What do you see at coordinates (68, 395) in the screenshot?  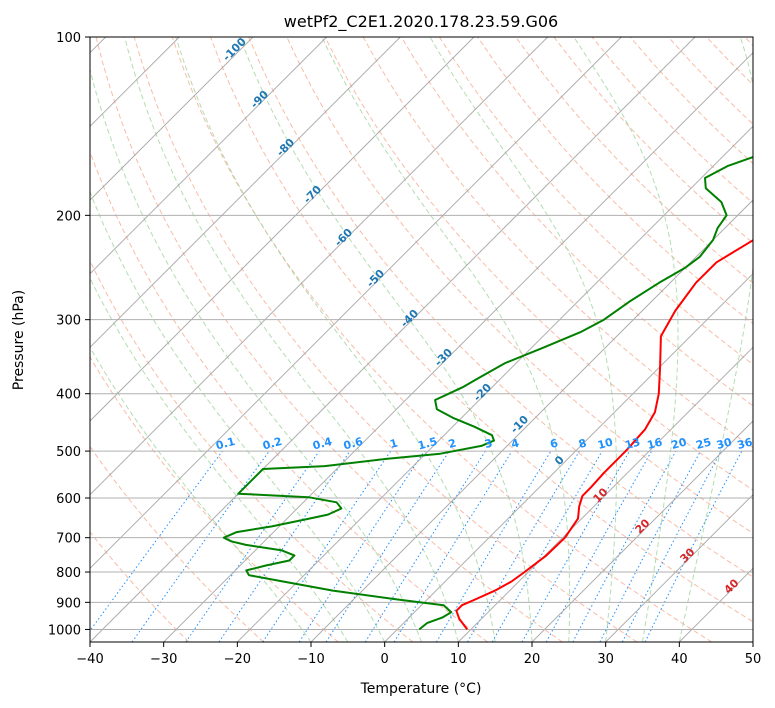 I see `y-tick-label: 400` at bounding box center [68, 395].